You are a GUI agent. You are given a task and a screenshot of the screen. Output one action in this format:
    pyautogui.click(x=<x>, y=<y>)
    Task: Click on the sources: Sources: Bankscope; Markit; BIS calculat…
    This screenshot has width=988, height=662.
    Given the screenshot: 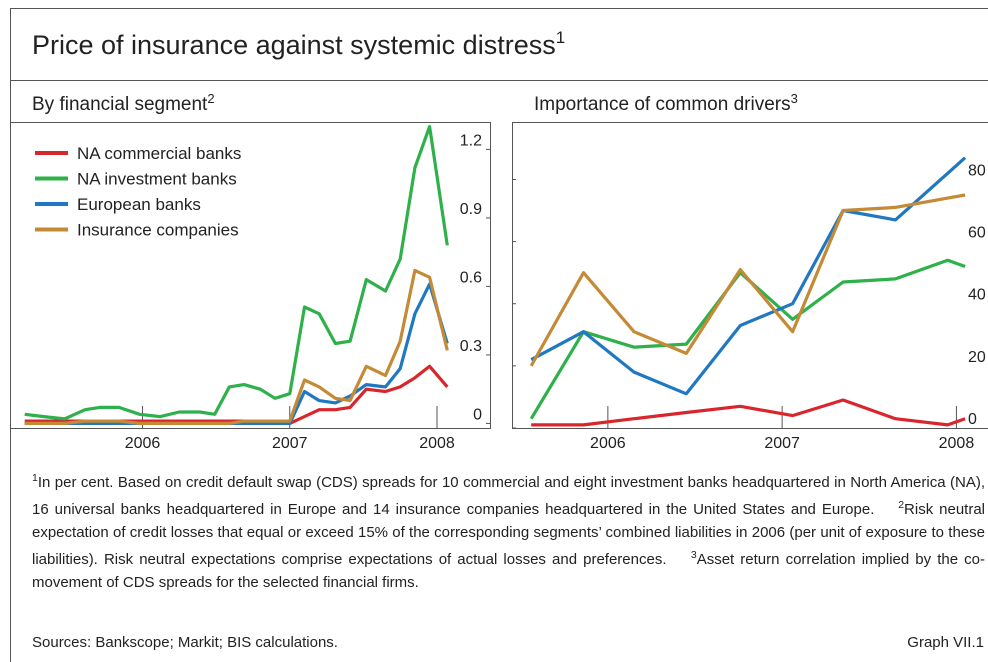 What is the action you would take?
    pyautogui.click(x=185, y=642)
    